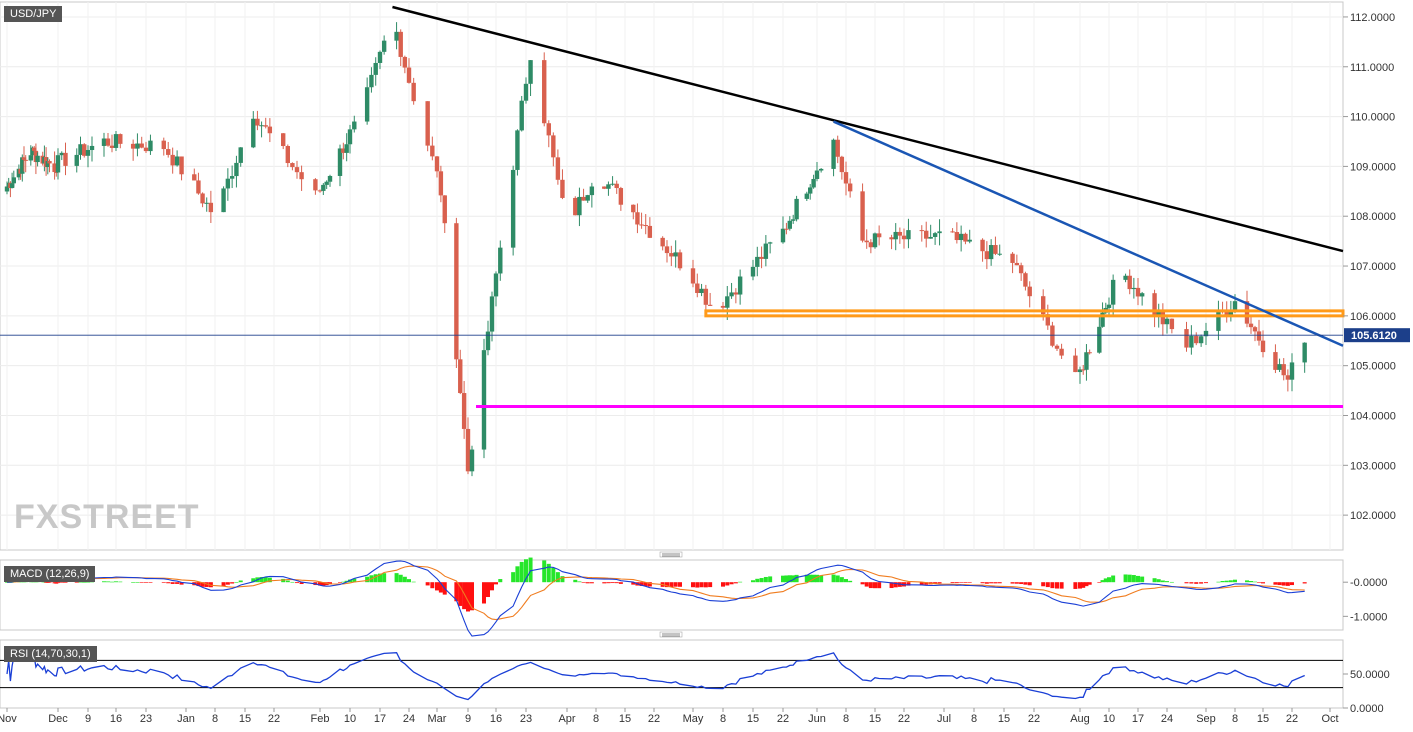 The image size is (1413, 732). Describe the element at coordinates (1080, 719) in the screenshot. I see `time-tick-label: Aug` at that location.